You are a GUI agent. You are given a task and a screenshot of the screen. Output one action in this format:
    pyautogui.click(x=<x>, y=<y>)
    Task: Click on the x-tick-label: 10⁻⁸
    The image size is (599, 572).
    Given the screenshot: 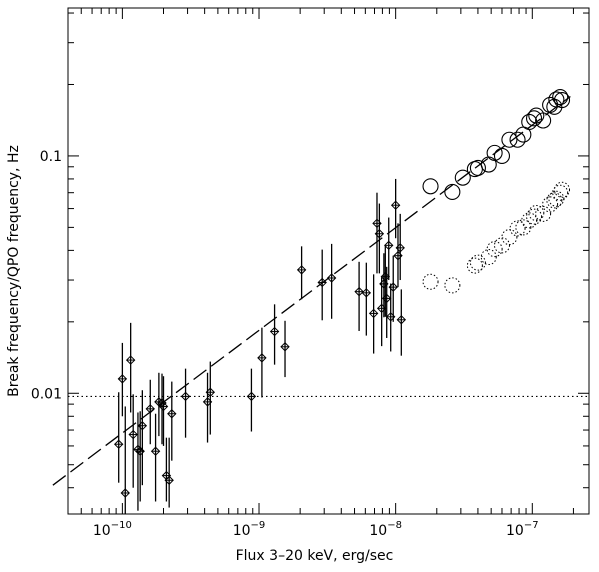 What is the action you would take?
    pyautogui.click(x=385, y=529)
    